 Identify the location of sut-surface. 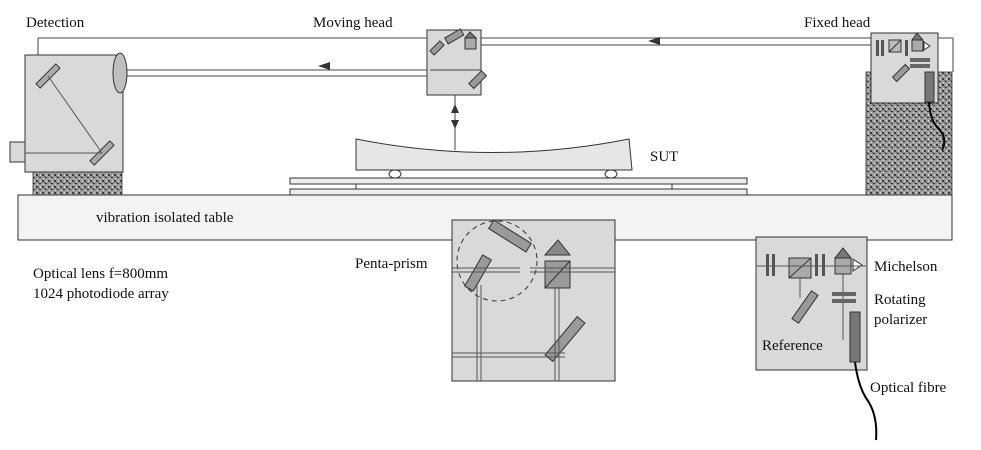
(494, 154).